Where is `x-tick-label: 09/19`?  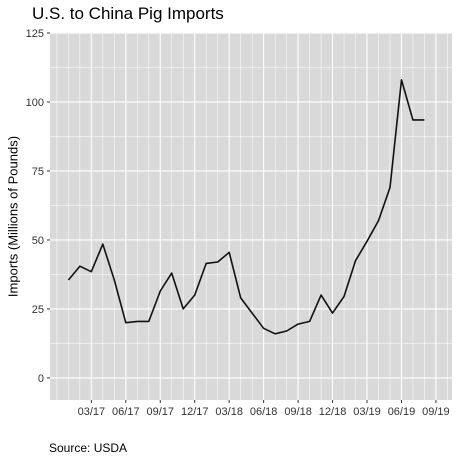 x-tick-label: 09/19 is located at coordinates (436, 412).